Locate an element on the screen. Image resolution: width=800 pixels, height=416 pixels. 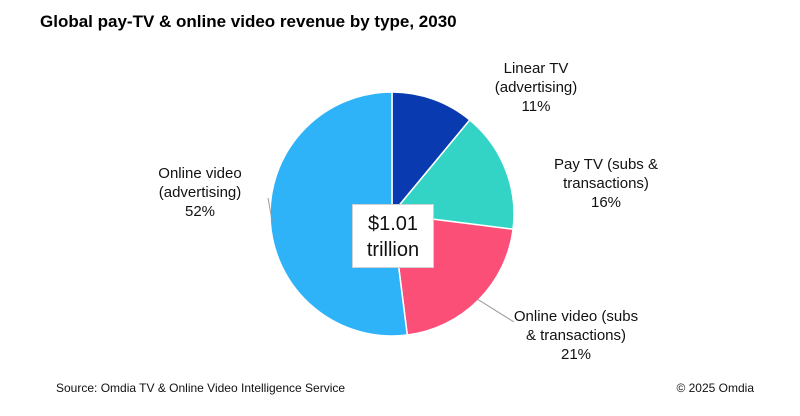
slice-value-label: 52% is located at coordinates (200, 211).